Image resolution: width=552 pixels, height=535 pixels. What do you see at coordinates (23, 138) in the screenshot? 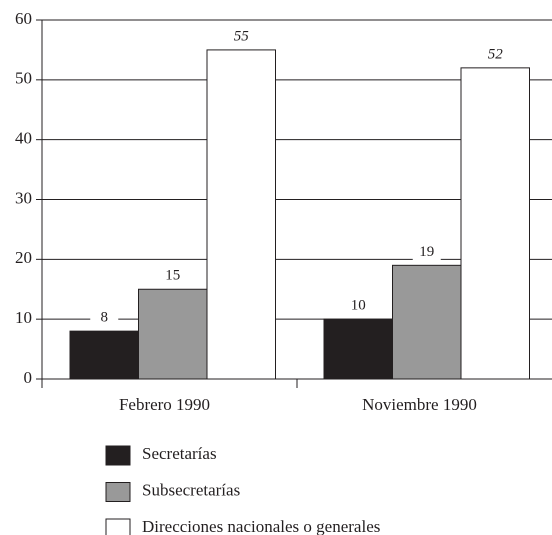
I see `y-tick-label: 40` at bounding box center [23, 138].